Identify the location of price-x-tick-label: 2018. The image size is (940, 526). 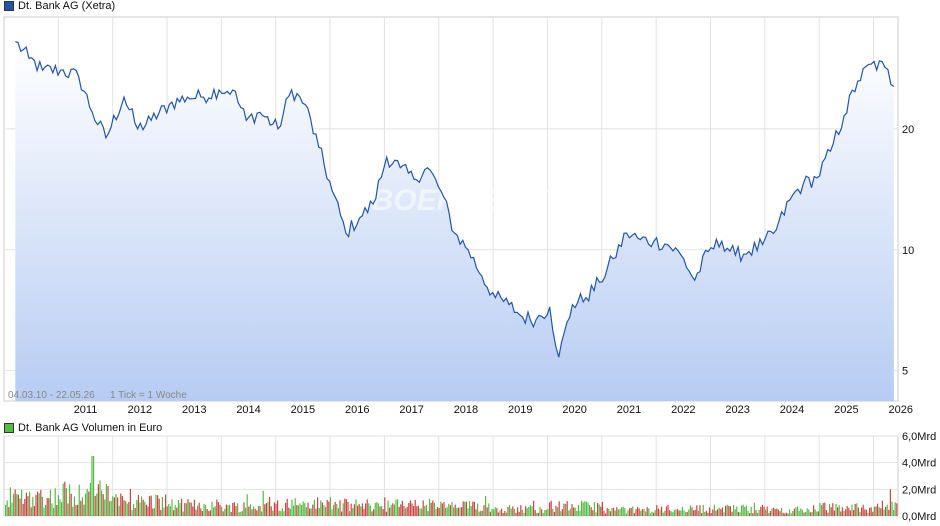
(466, 410).